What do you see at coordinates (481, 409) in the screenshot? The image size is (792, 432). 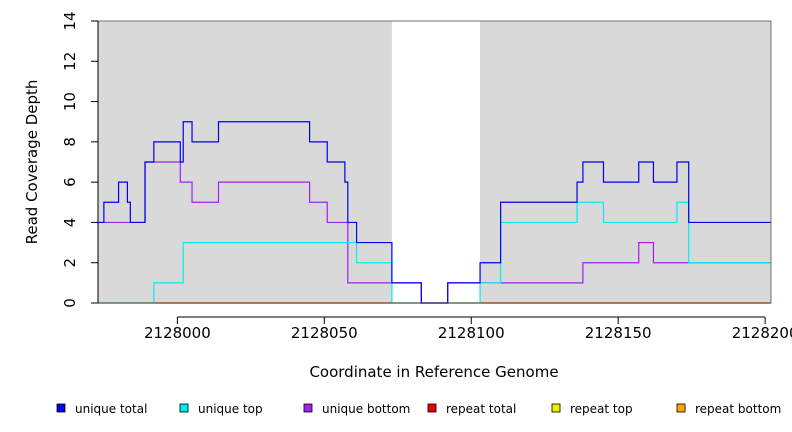 I see `legend-label: repeat total` at bounding box center [481, 409].